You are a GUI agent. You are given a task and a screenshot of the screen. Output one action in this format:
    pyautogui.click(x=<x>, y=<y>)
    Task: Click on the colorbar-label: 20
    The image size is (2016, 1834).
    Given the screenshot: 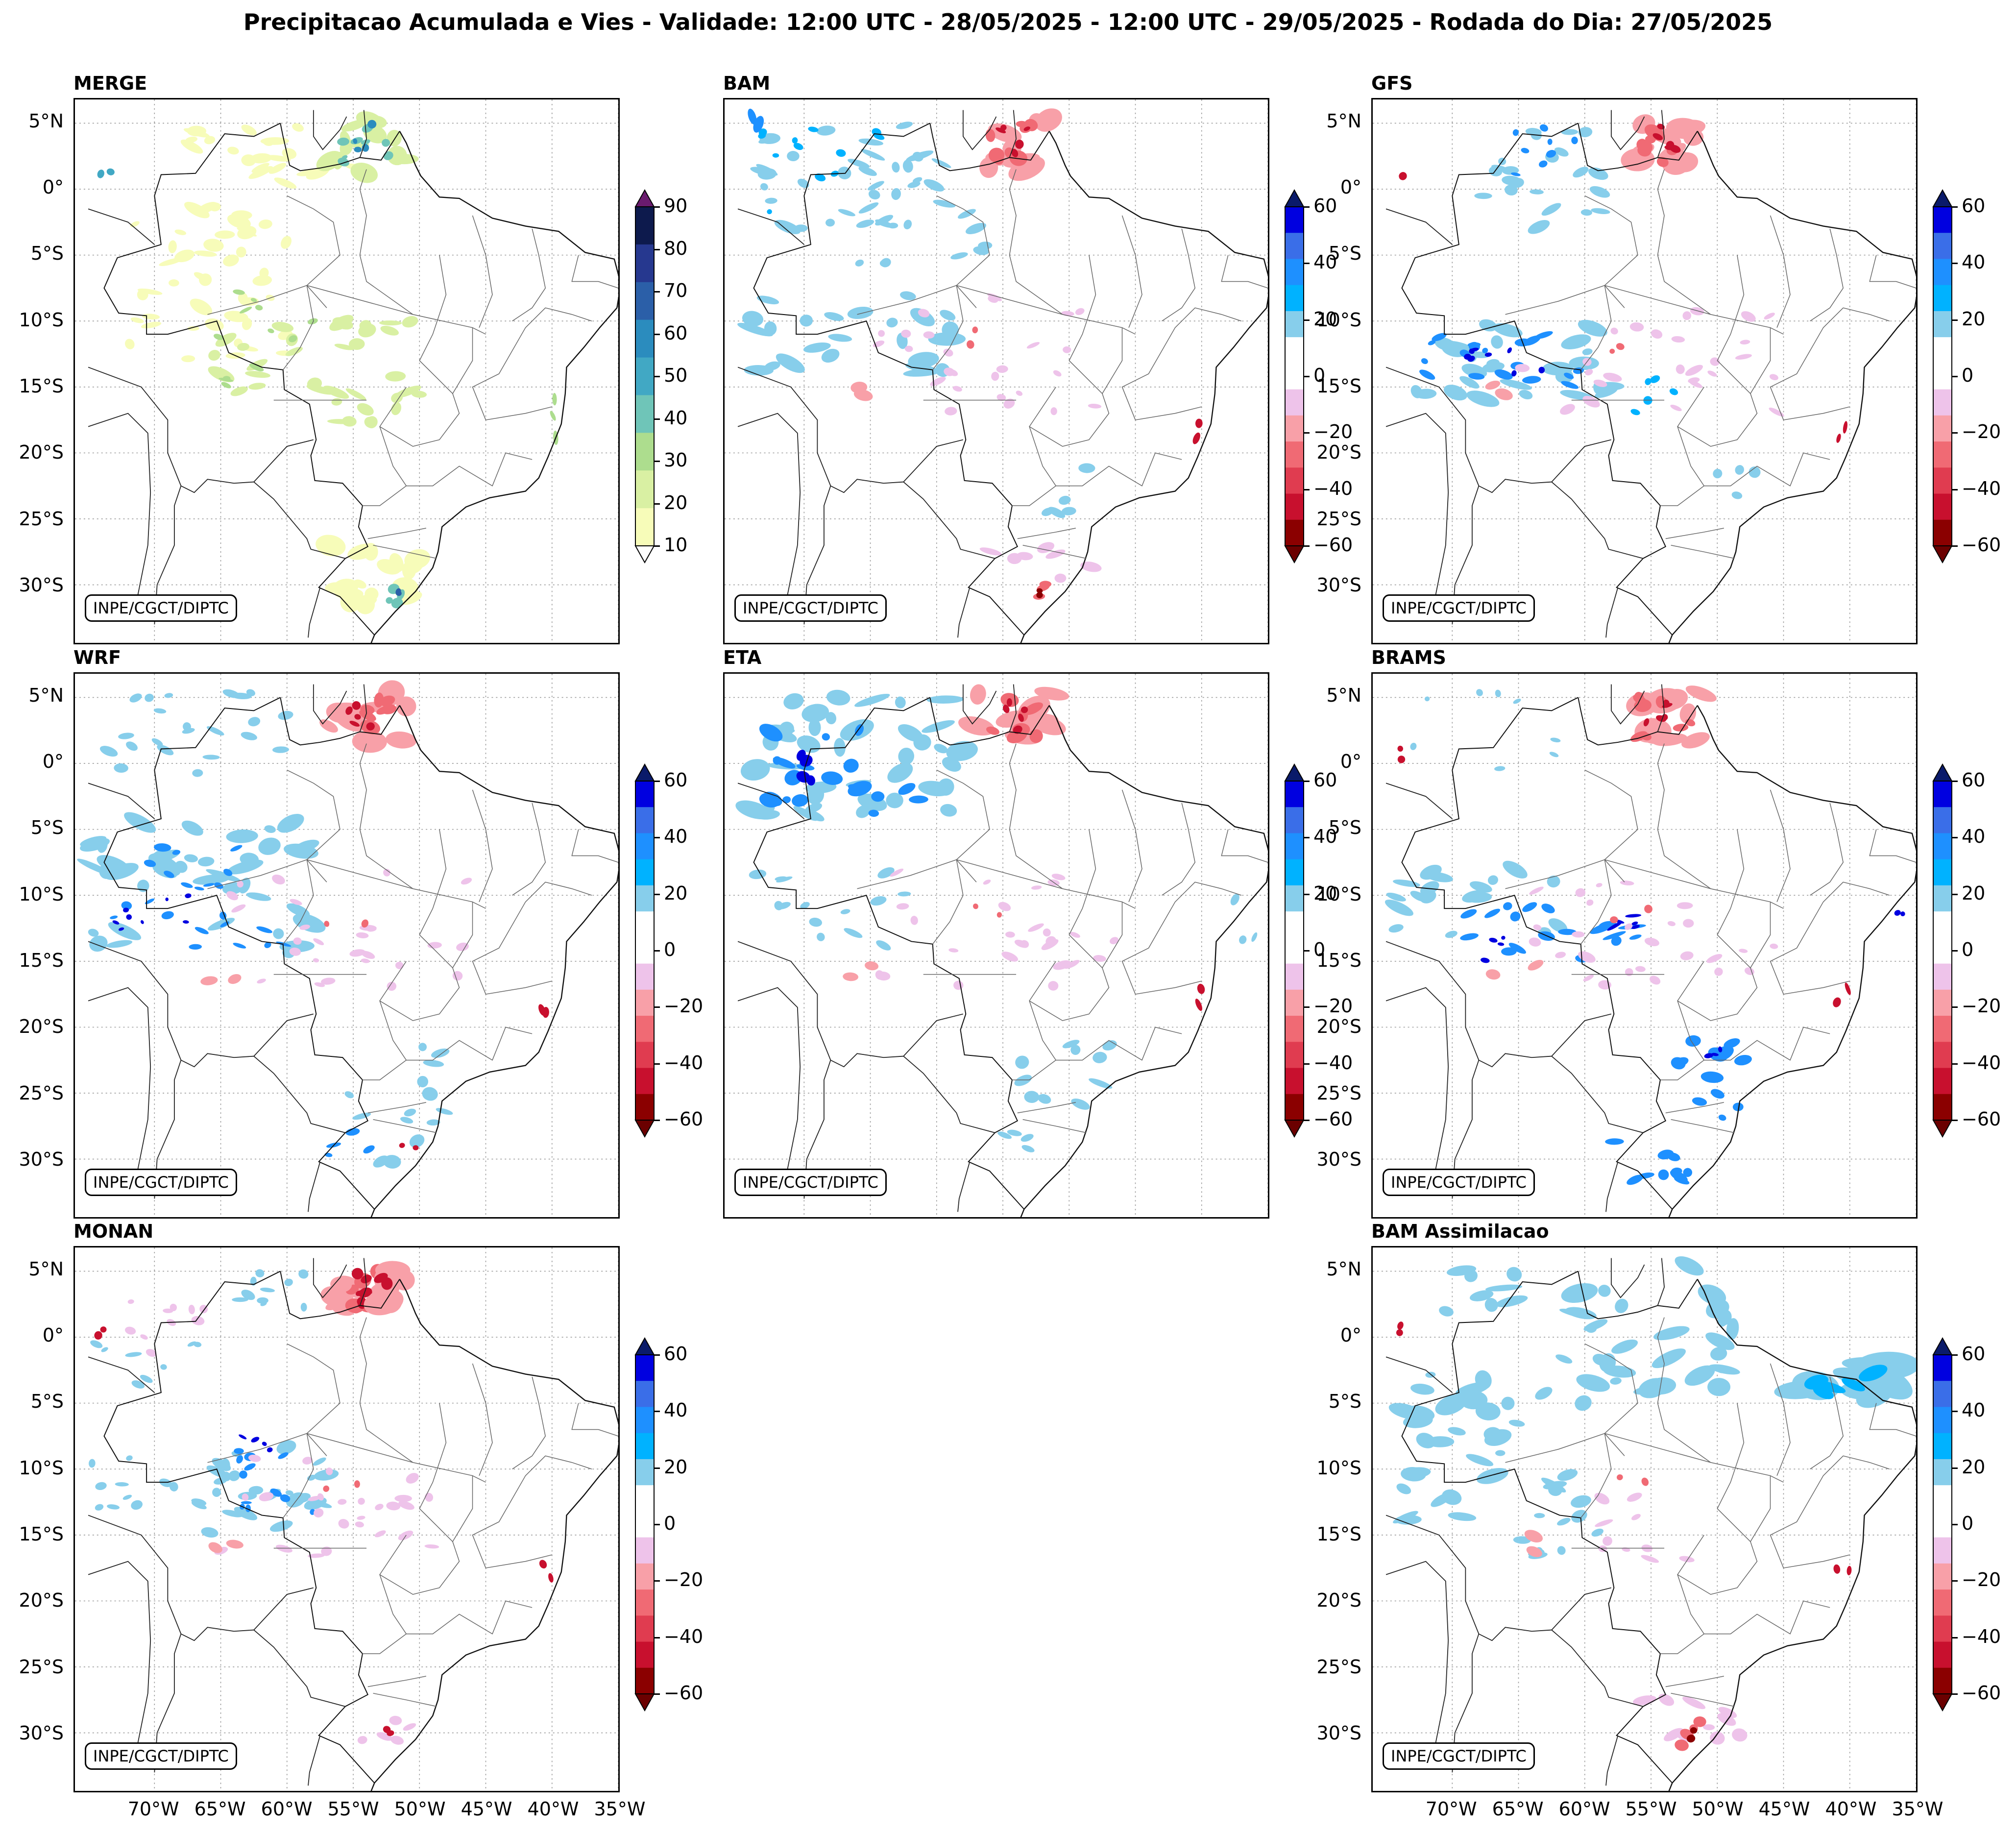 What is the action you would take?
    pyautogui.click(x=1974, y=319)
    